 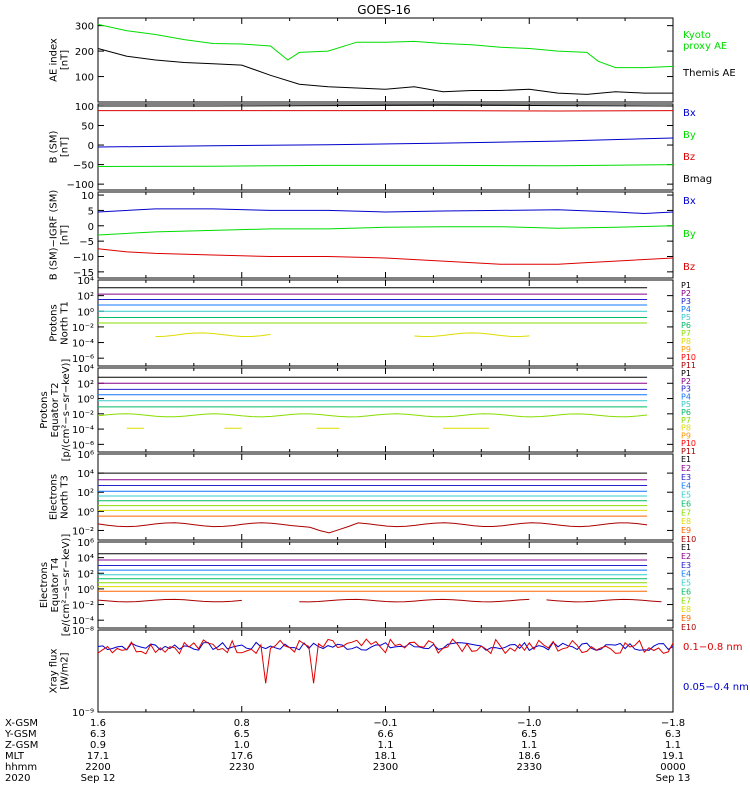 I want to click on y-tick-label: −10, so click(x=83, y=258).